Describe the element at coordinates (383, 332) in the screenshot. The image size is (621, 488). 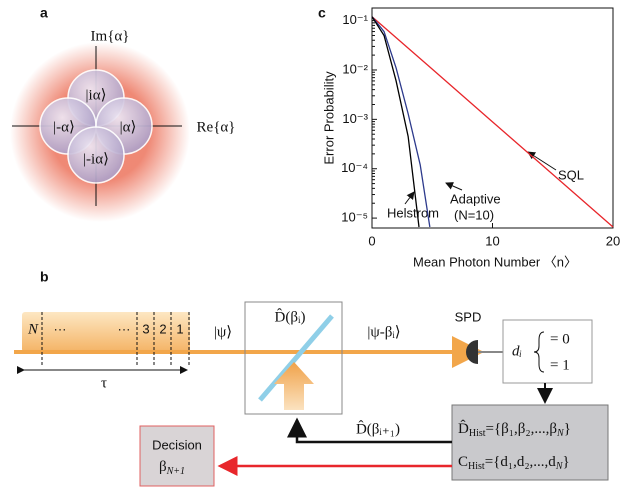
I see `state-label: |ψ-βᵢ⟩` at that location.